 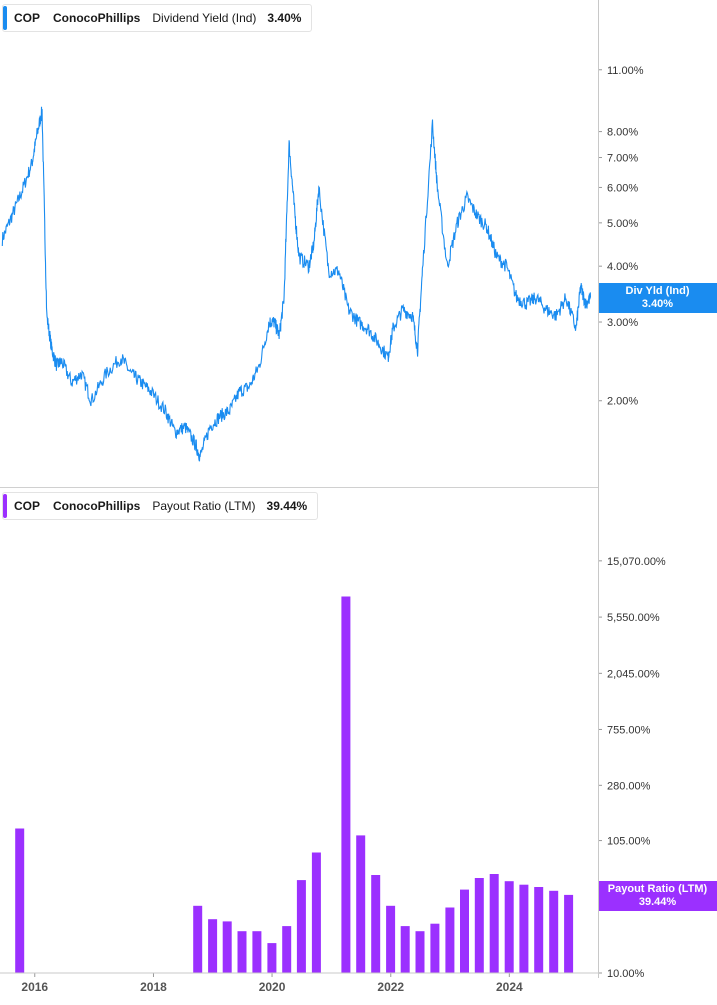 What do you see at coordinates (622, 159) in the screenshot?
I see `y-tick-label: 7.00%` at bounding box center [622, 159].